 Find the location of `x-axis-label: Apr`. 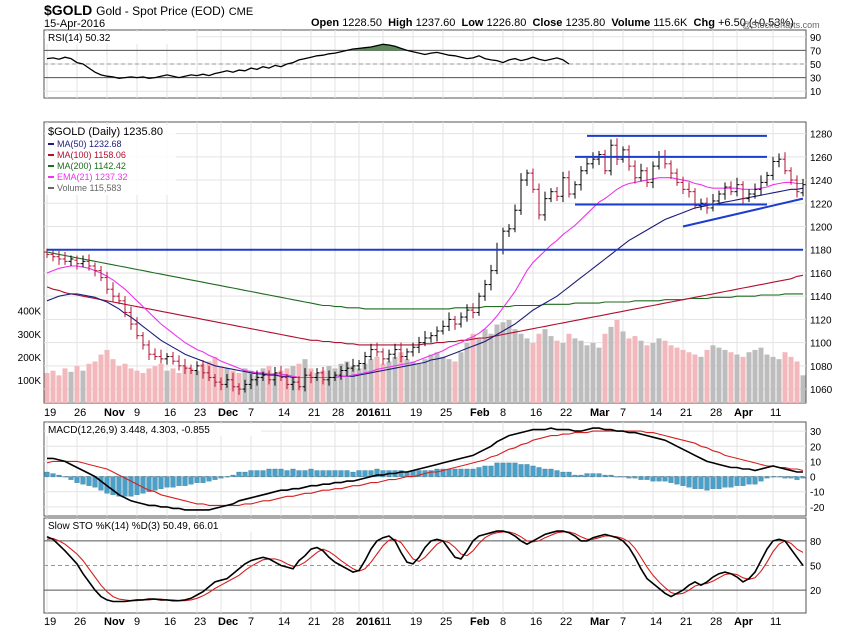

x-axis-label: Apr is located at coordinates (744, 413).